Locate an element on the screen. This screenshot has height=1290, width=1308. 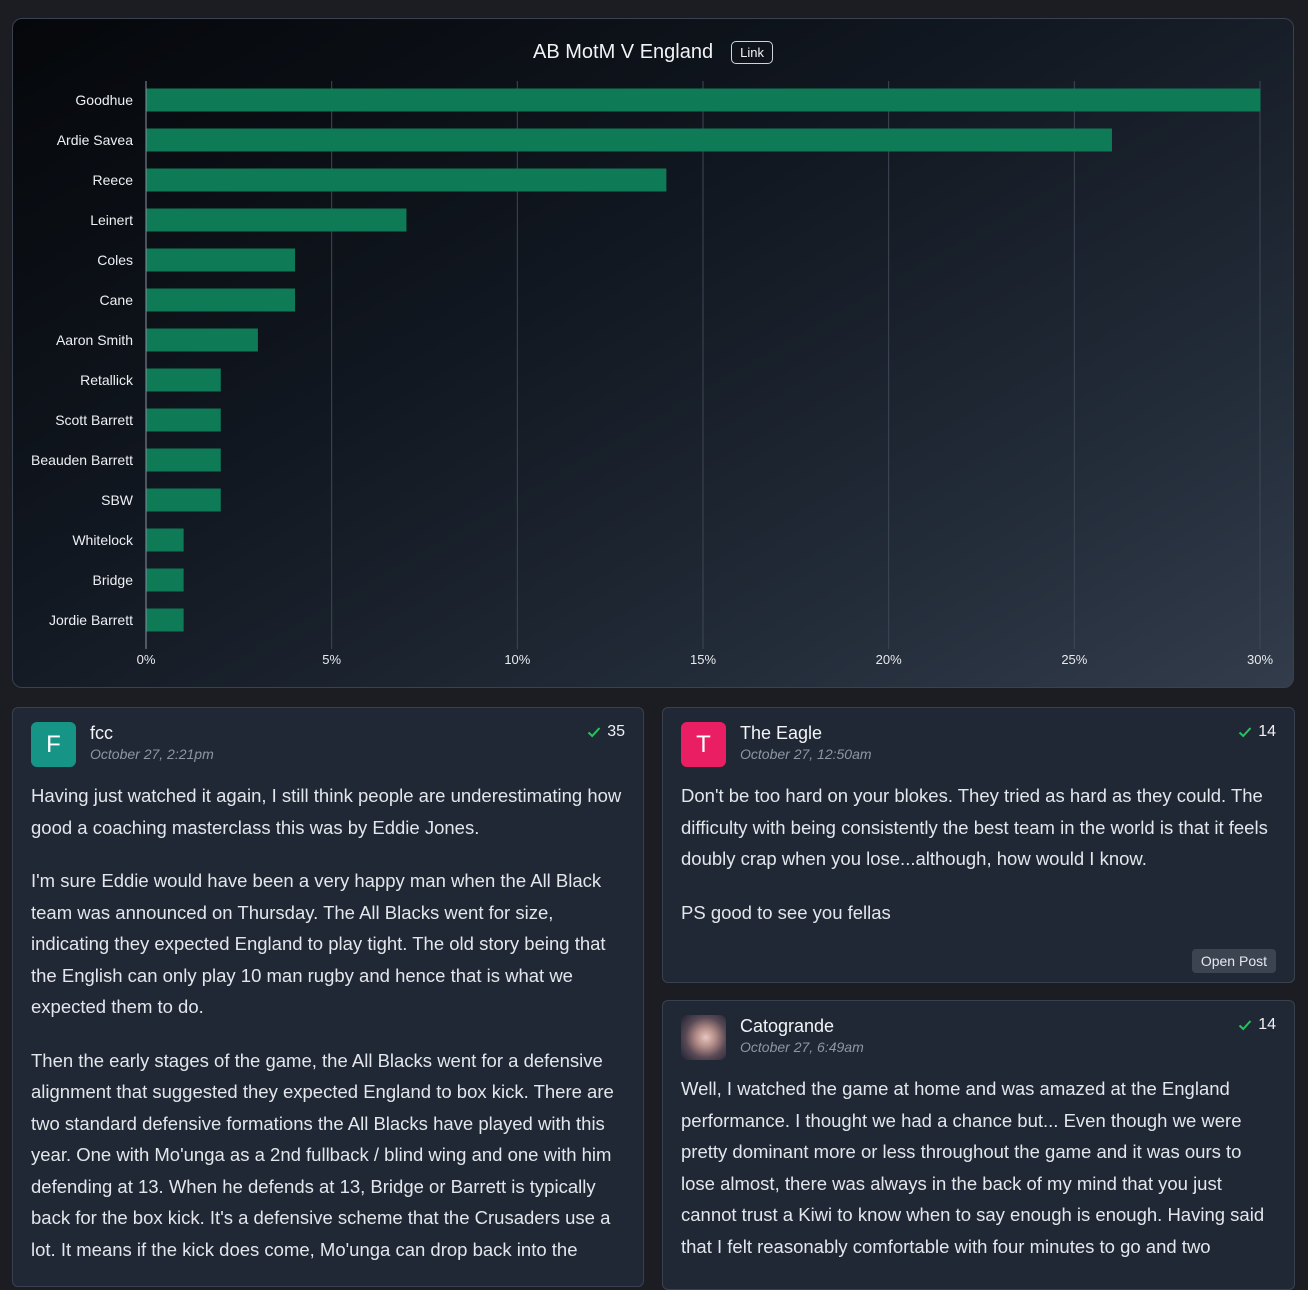
category-label: Retallick is located at coordinates (107, 380).